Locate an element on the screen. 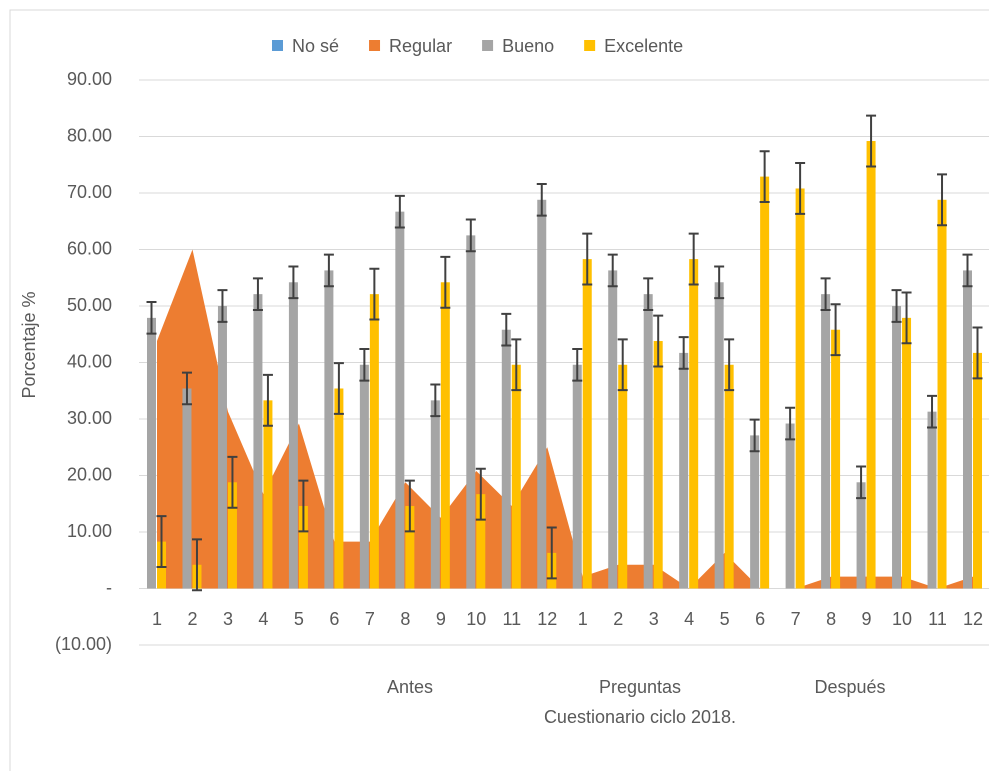 This screenshot has width=989, height=771. legend-label: Excelente is located at coordinates (643, 46).